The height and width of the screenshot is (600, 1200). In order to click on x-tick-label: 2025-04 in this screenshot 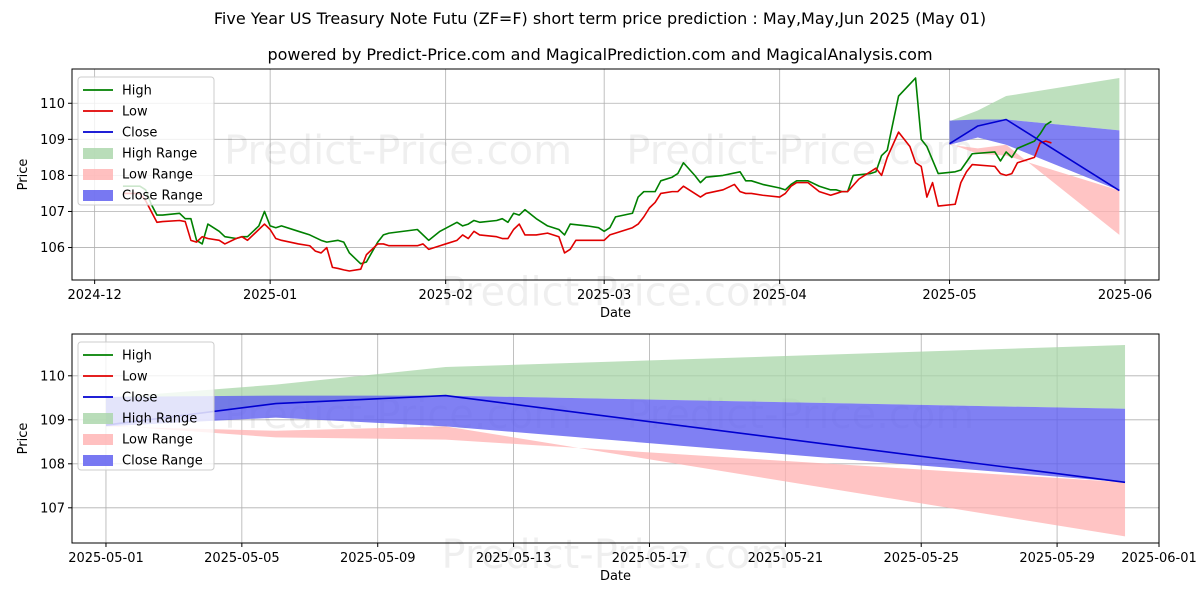, I will do `click(780, 295)`.